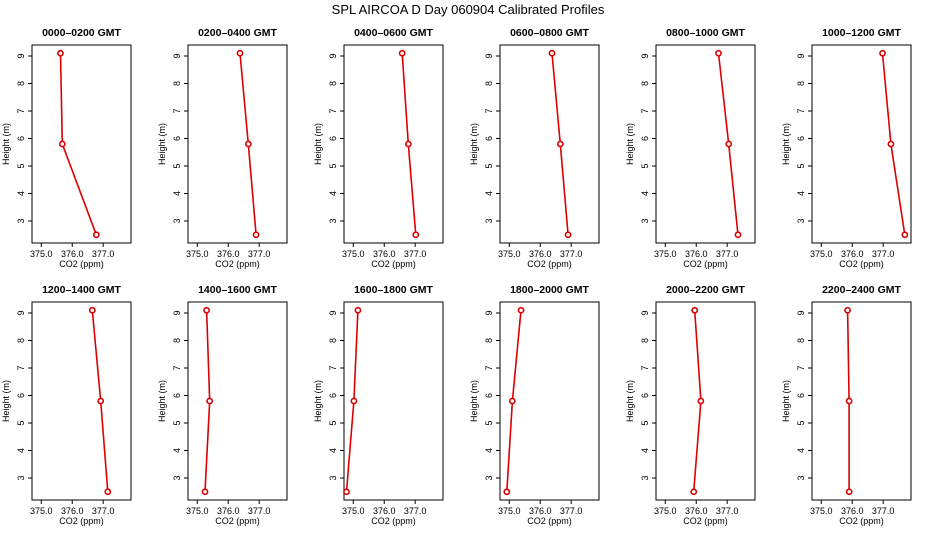 This screenshot has height=540, width=936. Describe the element at coordinates (861, 290) in the screenshot. I see `panel-title: 2200–2400 GMT` at that location.